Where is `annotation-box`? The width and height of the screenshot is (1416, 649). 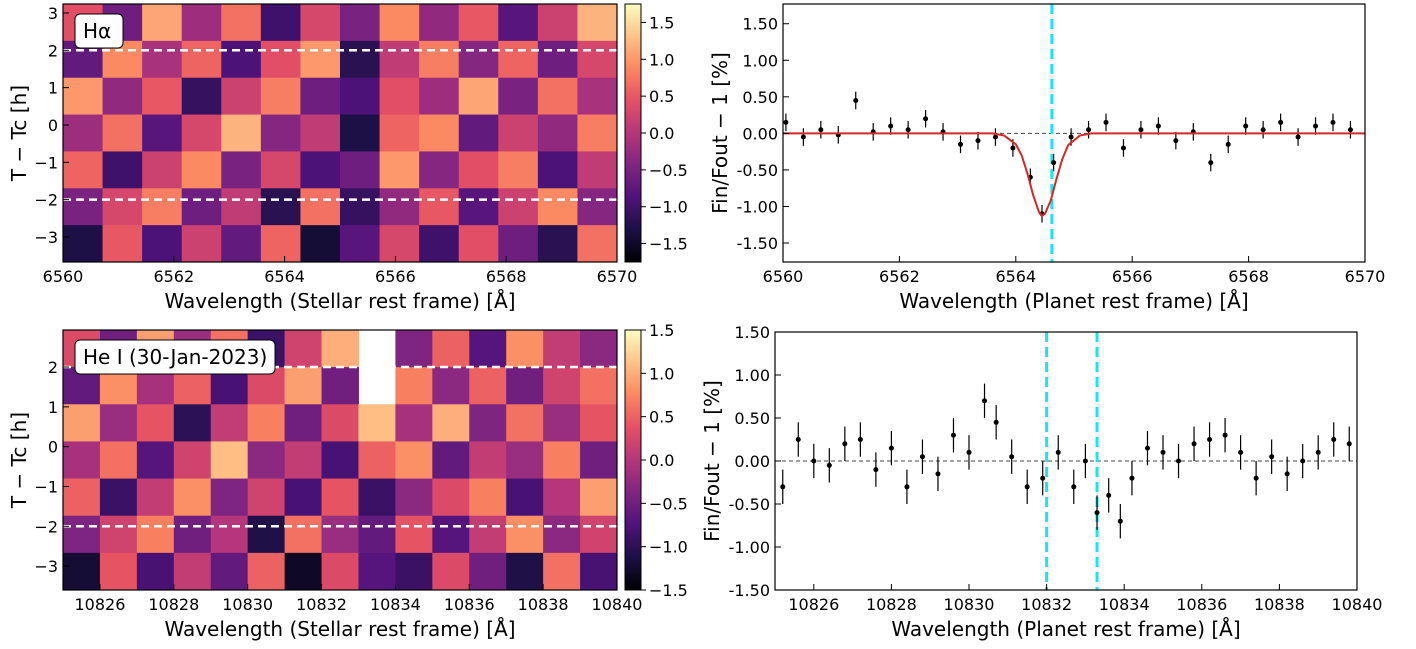 annotation-box is located at coordinates (175, 357).